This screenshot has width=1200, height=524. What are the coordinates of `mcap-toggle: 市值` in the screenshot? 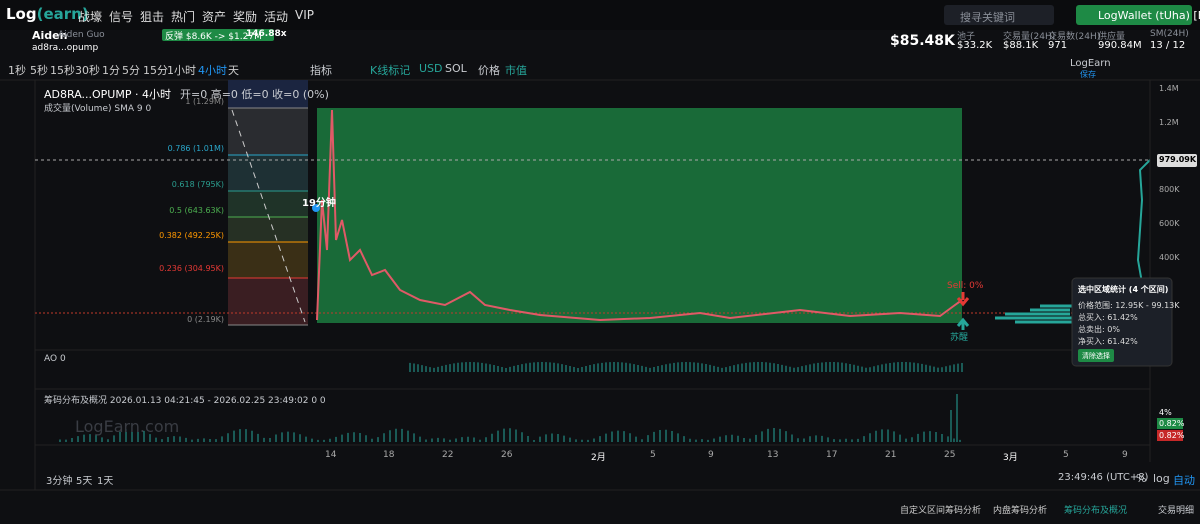 It's located at (516, 70).